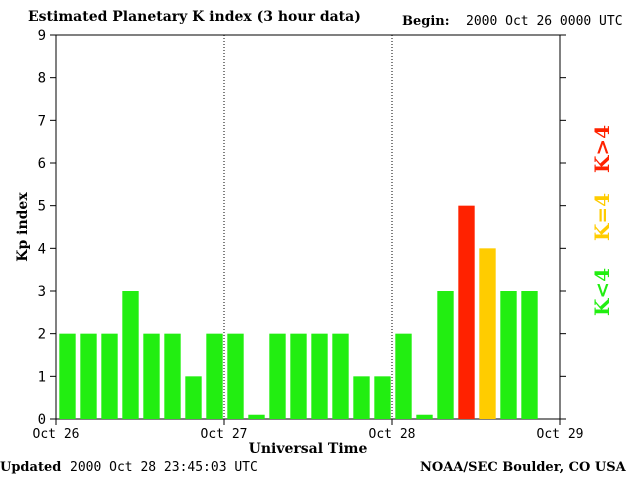 The width and height of the screenshot is (640, 480). I want to click on y-tick-label: 2, so click(42, 335).